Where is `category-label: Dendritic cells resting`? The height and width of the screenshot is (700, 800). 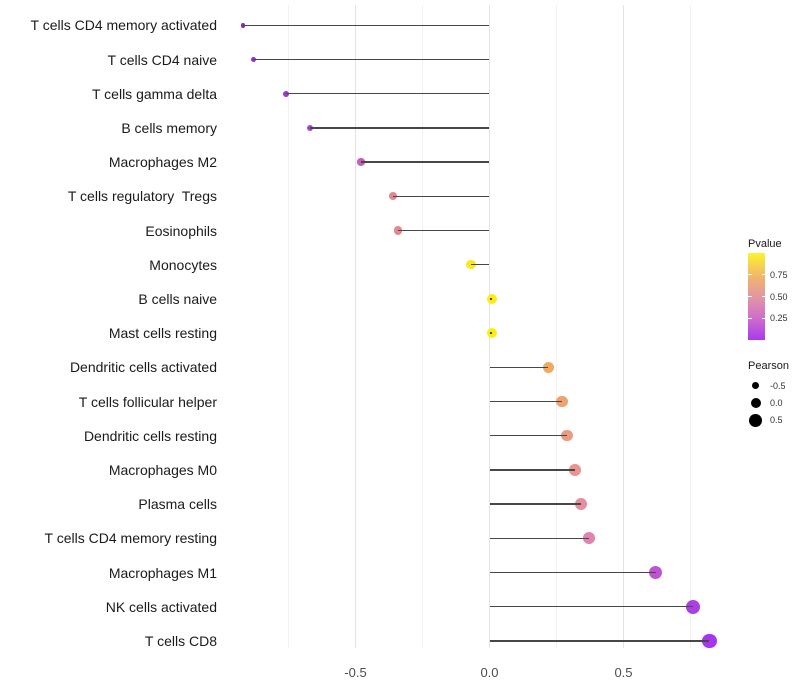
category-label: Dendritic cells resting is located at coordinates (150, 435).